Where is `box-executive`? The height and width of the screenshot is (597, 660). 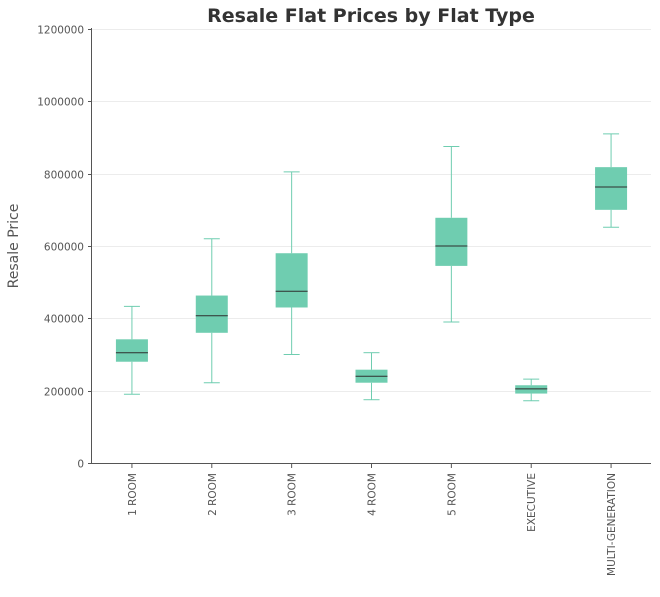
box-executive is located at coordinates (531, 390).